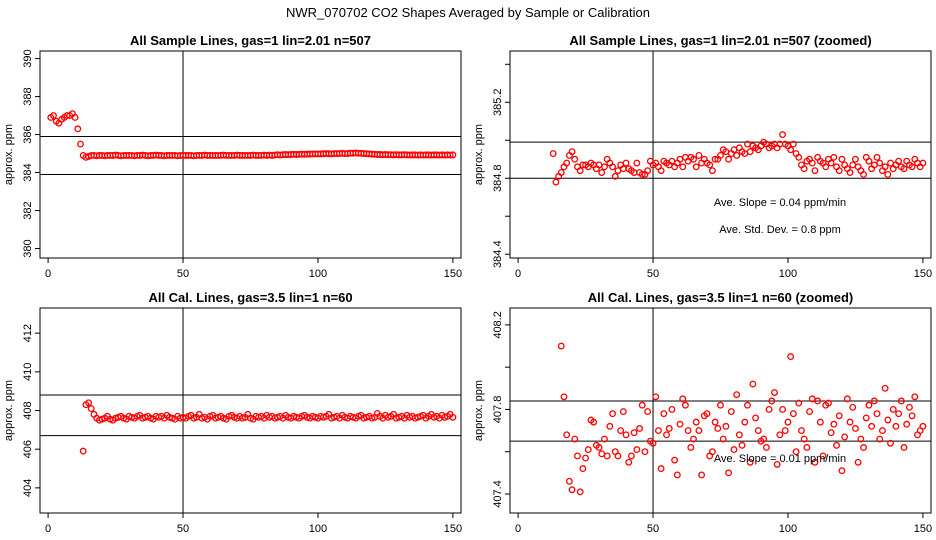  Describe the element at coordinates (28, 172) in the screenshot. I see `y-tick-label: 384` at that location.